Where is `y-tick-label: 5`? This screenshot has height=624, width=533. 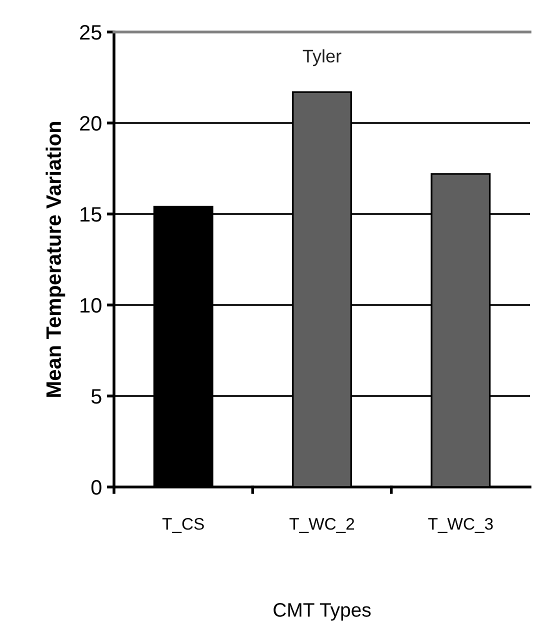 y-tick-label: 5 is located at coordinates (96, 396).